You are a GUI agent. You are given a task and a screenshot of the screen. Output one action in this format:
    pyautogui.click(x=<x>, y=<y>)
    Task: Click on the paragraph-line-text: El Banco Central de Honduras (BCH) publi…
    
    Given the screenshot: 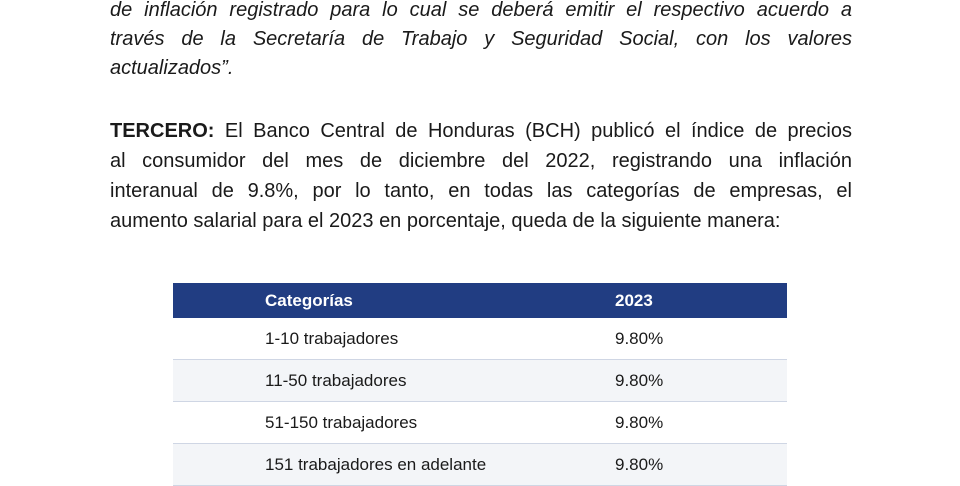 What is the action you would take?
    pyautogui.click(x=533, y=131)
    